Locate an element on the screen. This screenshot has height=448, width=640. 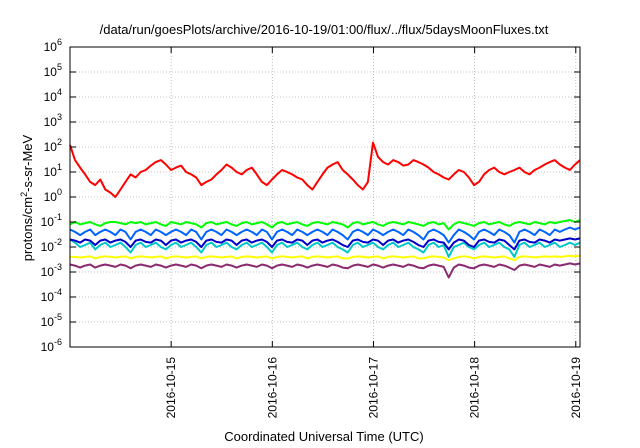
y-tick-label: 10⁶ is located at coordinates (53, 45).